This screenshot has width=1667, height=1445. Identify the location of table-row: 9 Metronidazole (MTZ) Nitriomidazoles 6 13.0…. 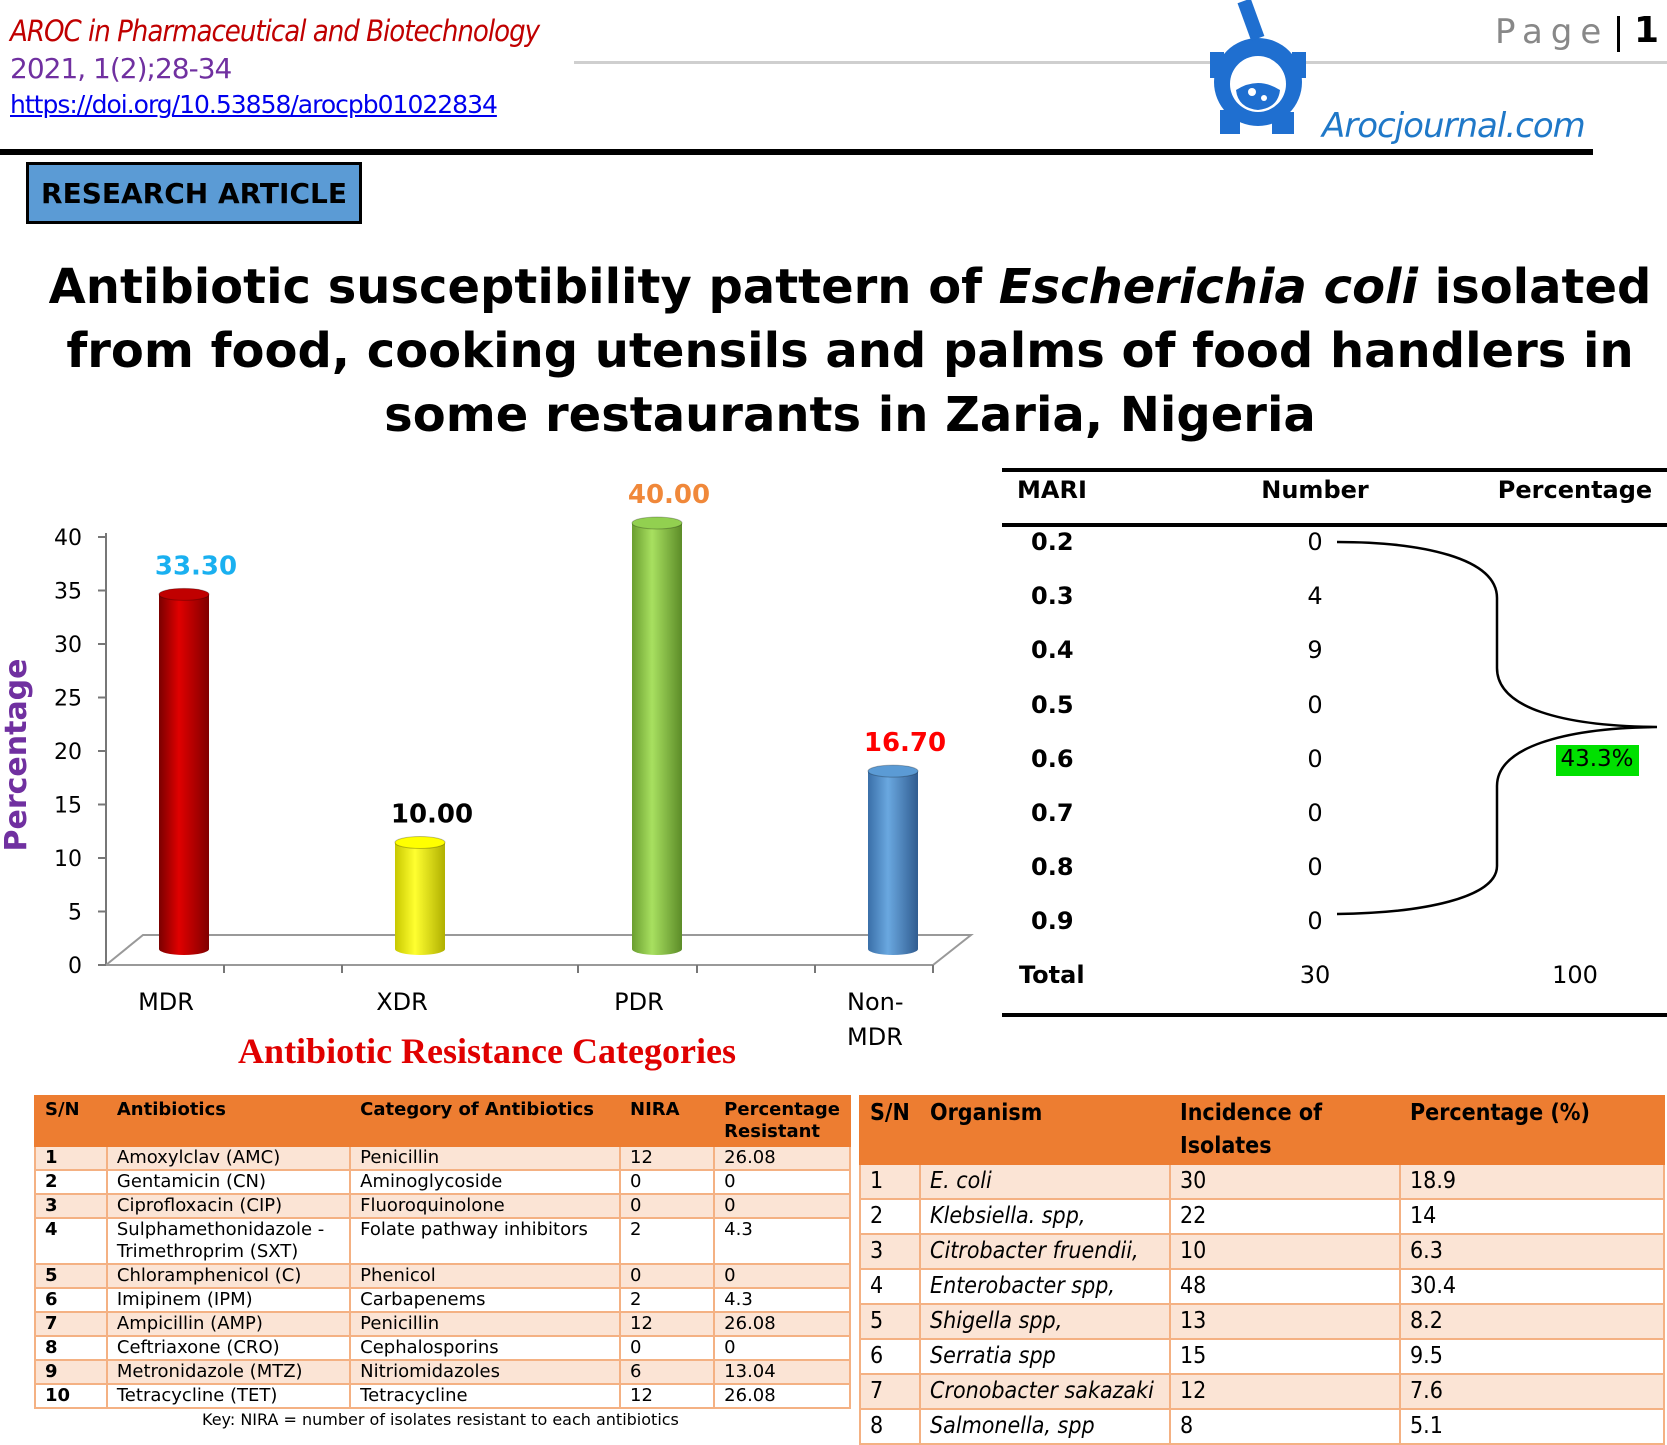
(442, 1372).